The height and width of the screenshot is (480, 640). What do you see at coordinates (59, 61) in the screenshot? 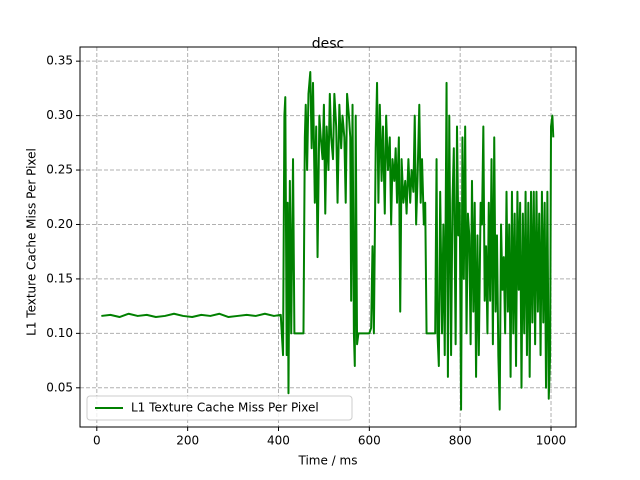
I see `y-tick-label: 0.35` at bounding box center [59, 61].